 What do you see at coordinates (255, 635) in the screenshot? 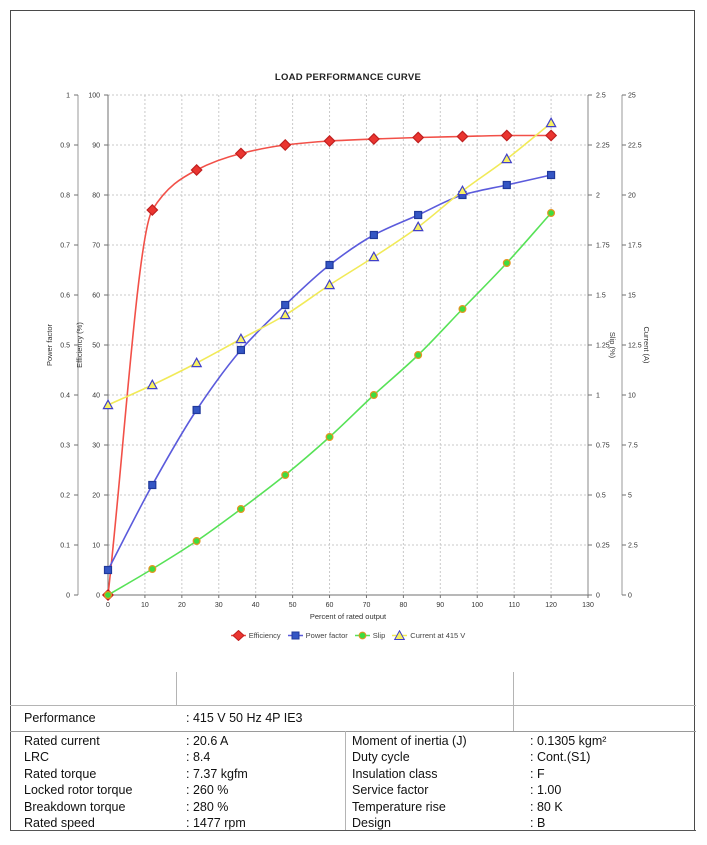
I see `legend-item: Efficiency` at bounding box center [255, 635].